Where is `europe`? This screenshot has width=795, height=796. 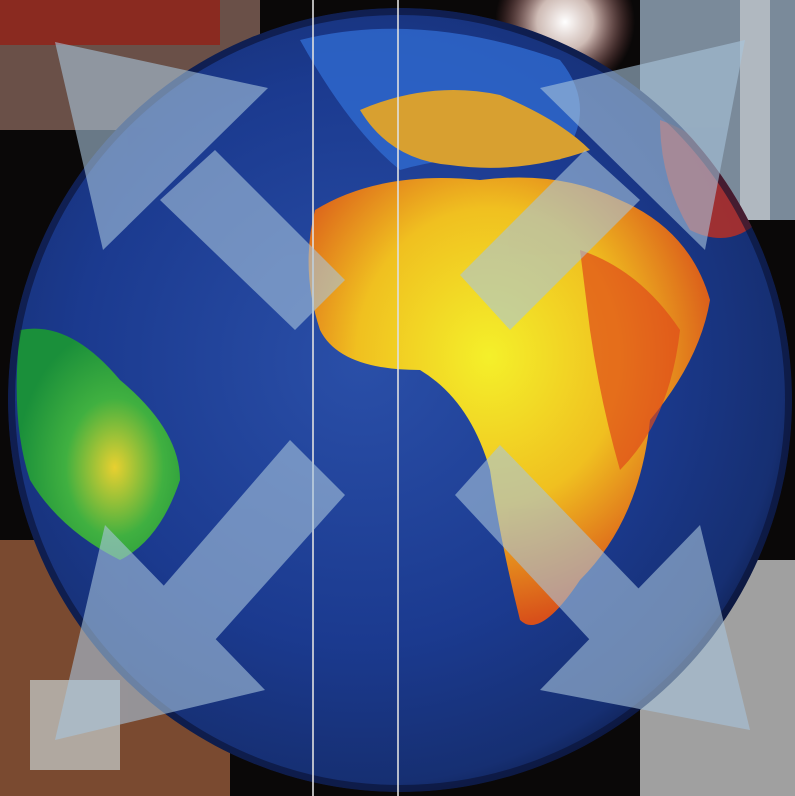
europe is located at coordinates (475, 129).